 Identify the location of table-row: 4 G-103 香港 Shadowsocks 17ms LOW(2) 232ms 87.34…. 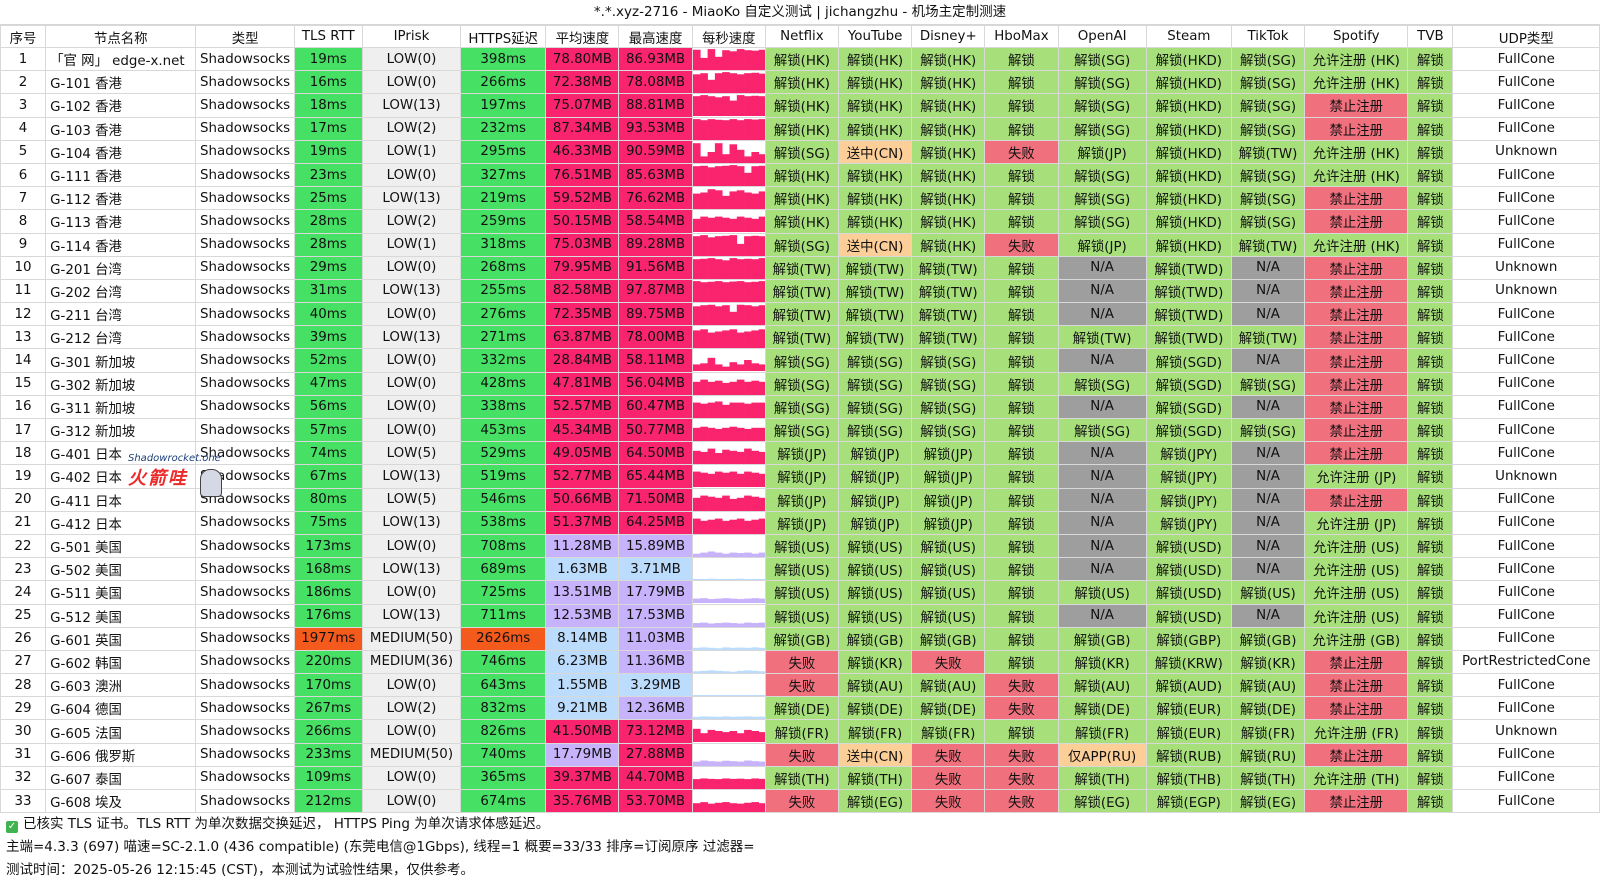
(800, 128).